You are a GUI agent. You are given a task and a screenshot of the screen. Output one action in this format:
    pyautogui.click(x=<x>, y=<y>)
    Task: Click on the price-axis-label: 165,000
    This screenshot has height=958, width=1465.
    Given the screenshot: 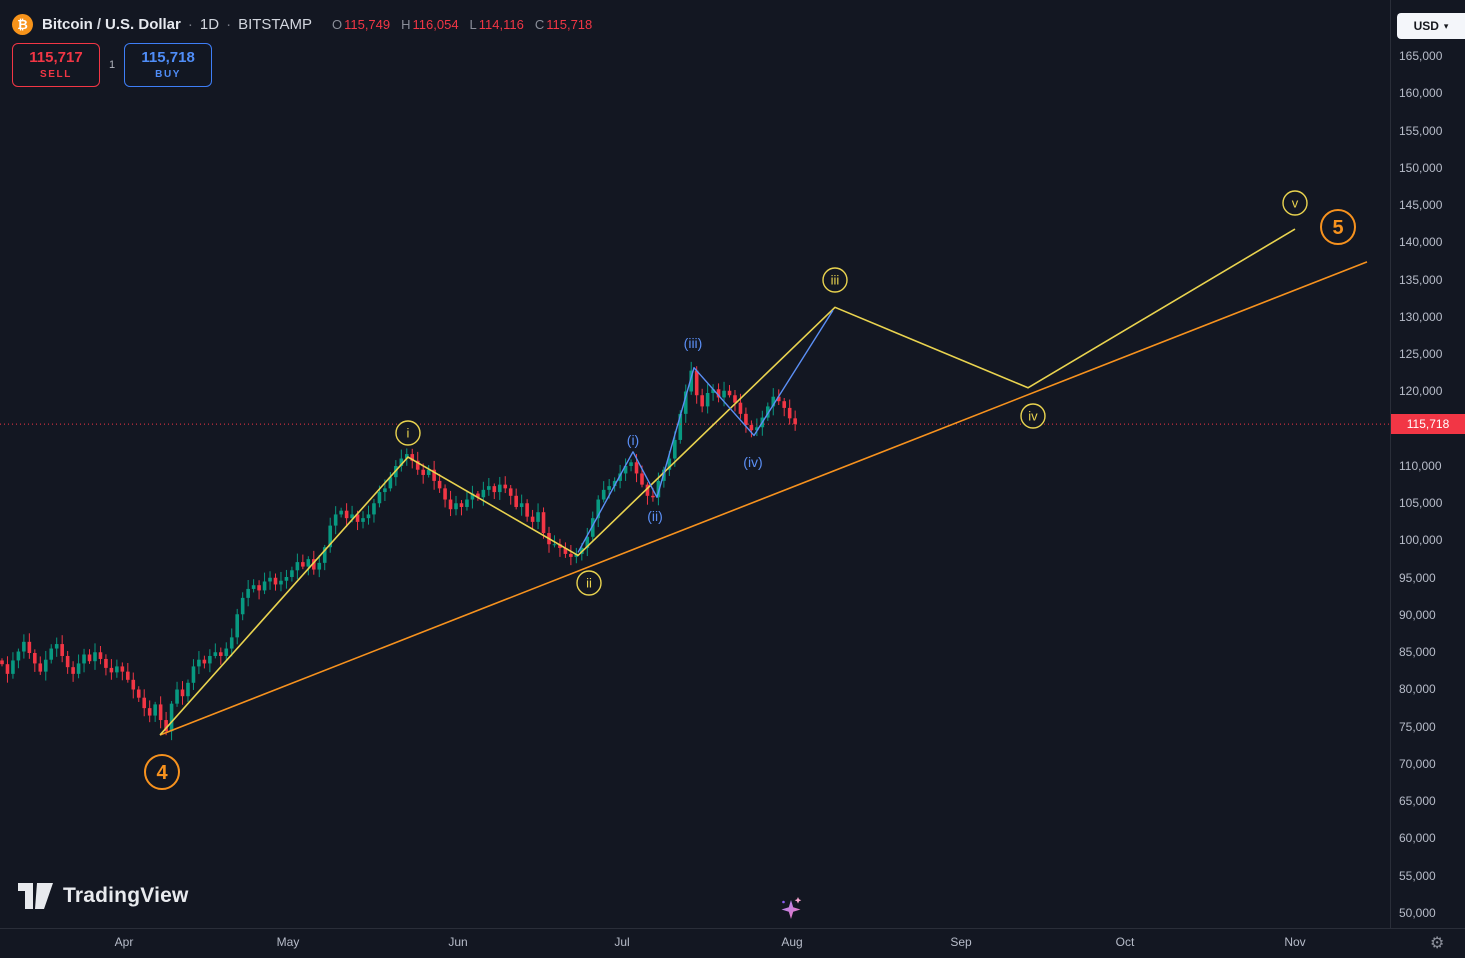 What is the action you would take?
    pyautogui.click(x=1421, y=56)
    